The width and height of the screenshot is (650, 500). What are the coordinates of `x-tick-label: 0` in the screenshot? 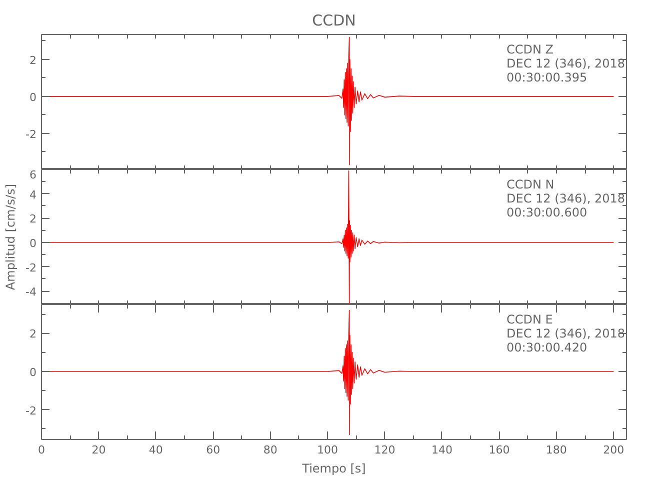 It's located at (41, 450).